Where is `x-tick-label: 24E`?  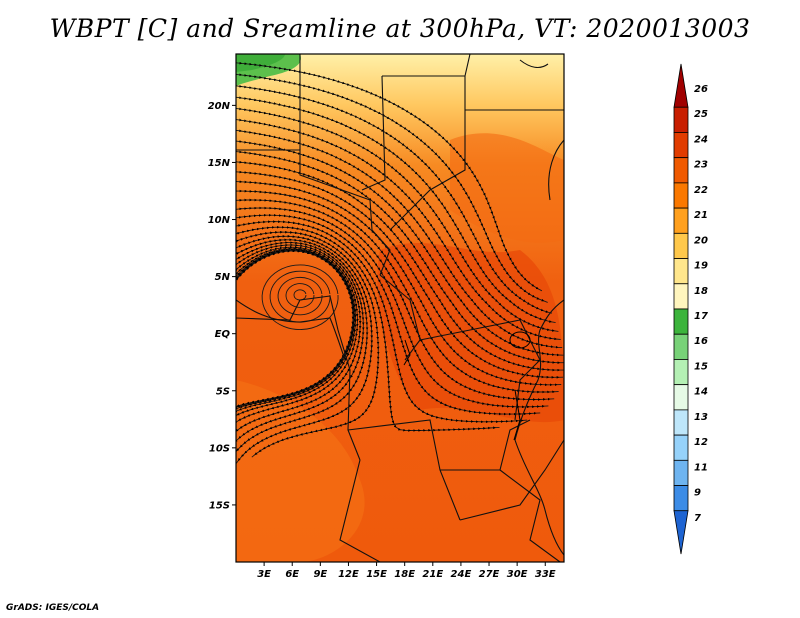 x-tick-label: 24E is located at coordinates (461, 574).